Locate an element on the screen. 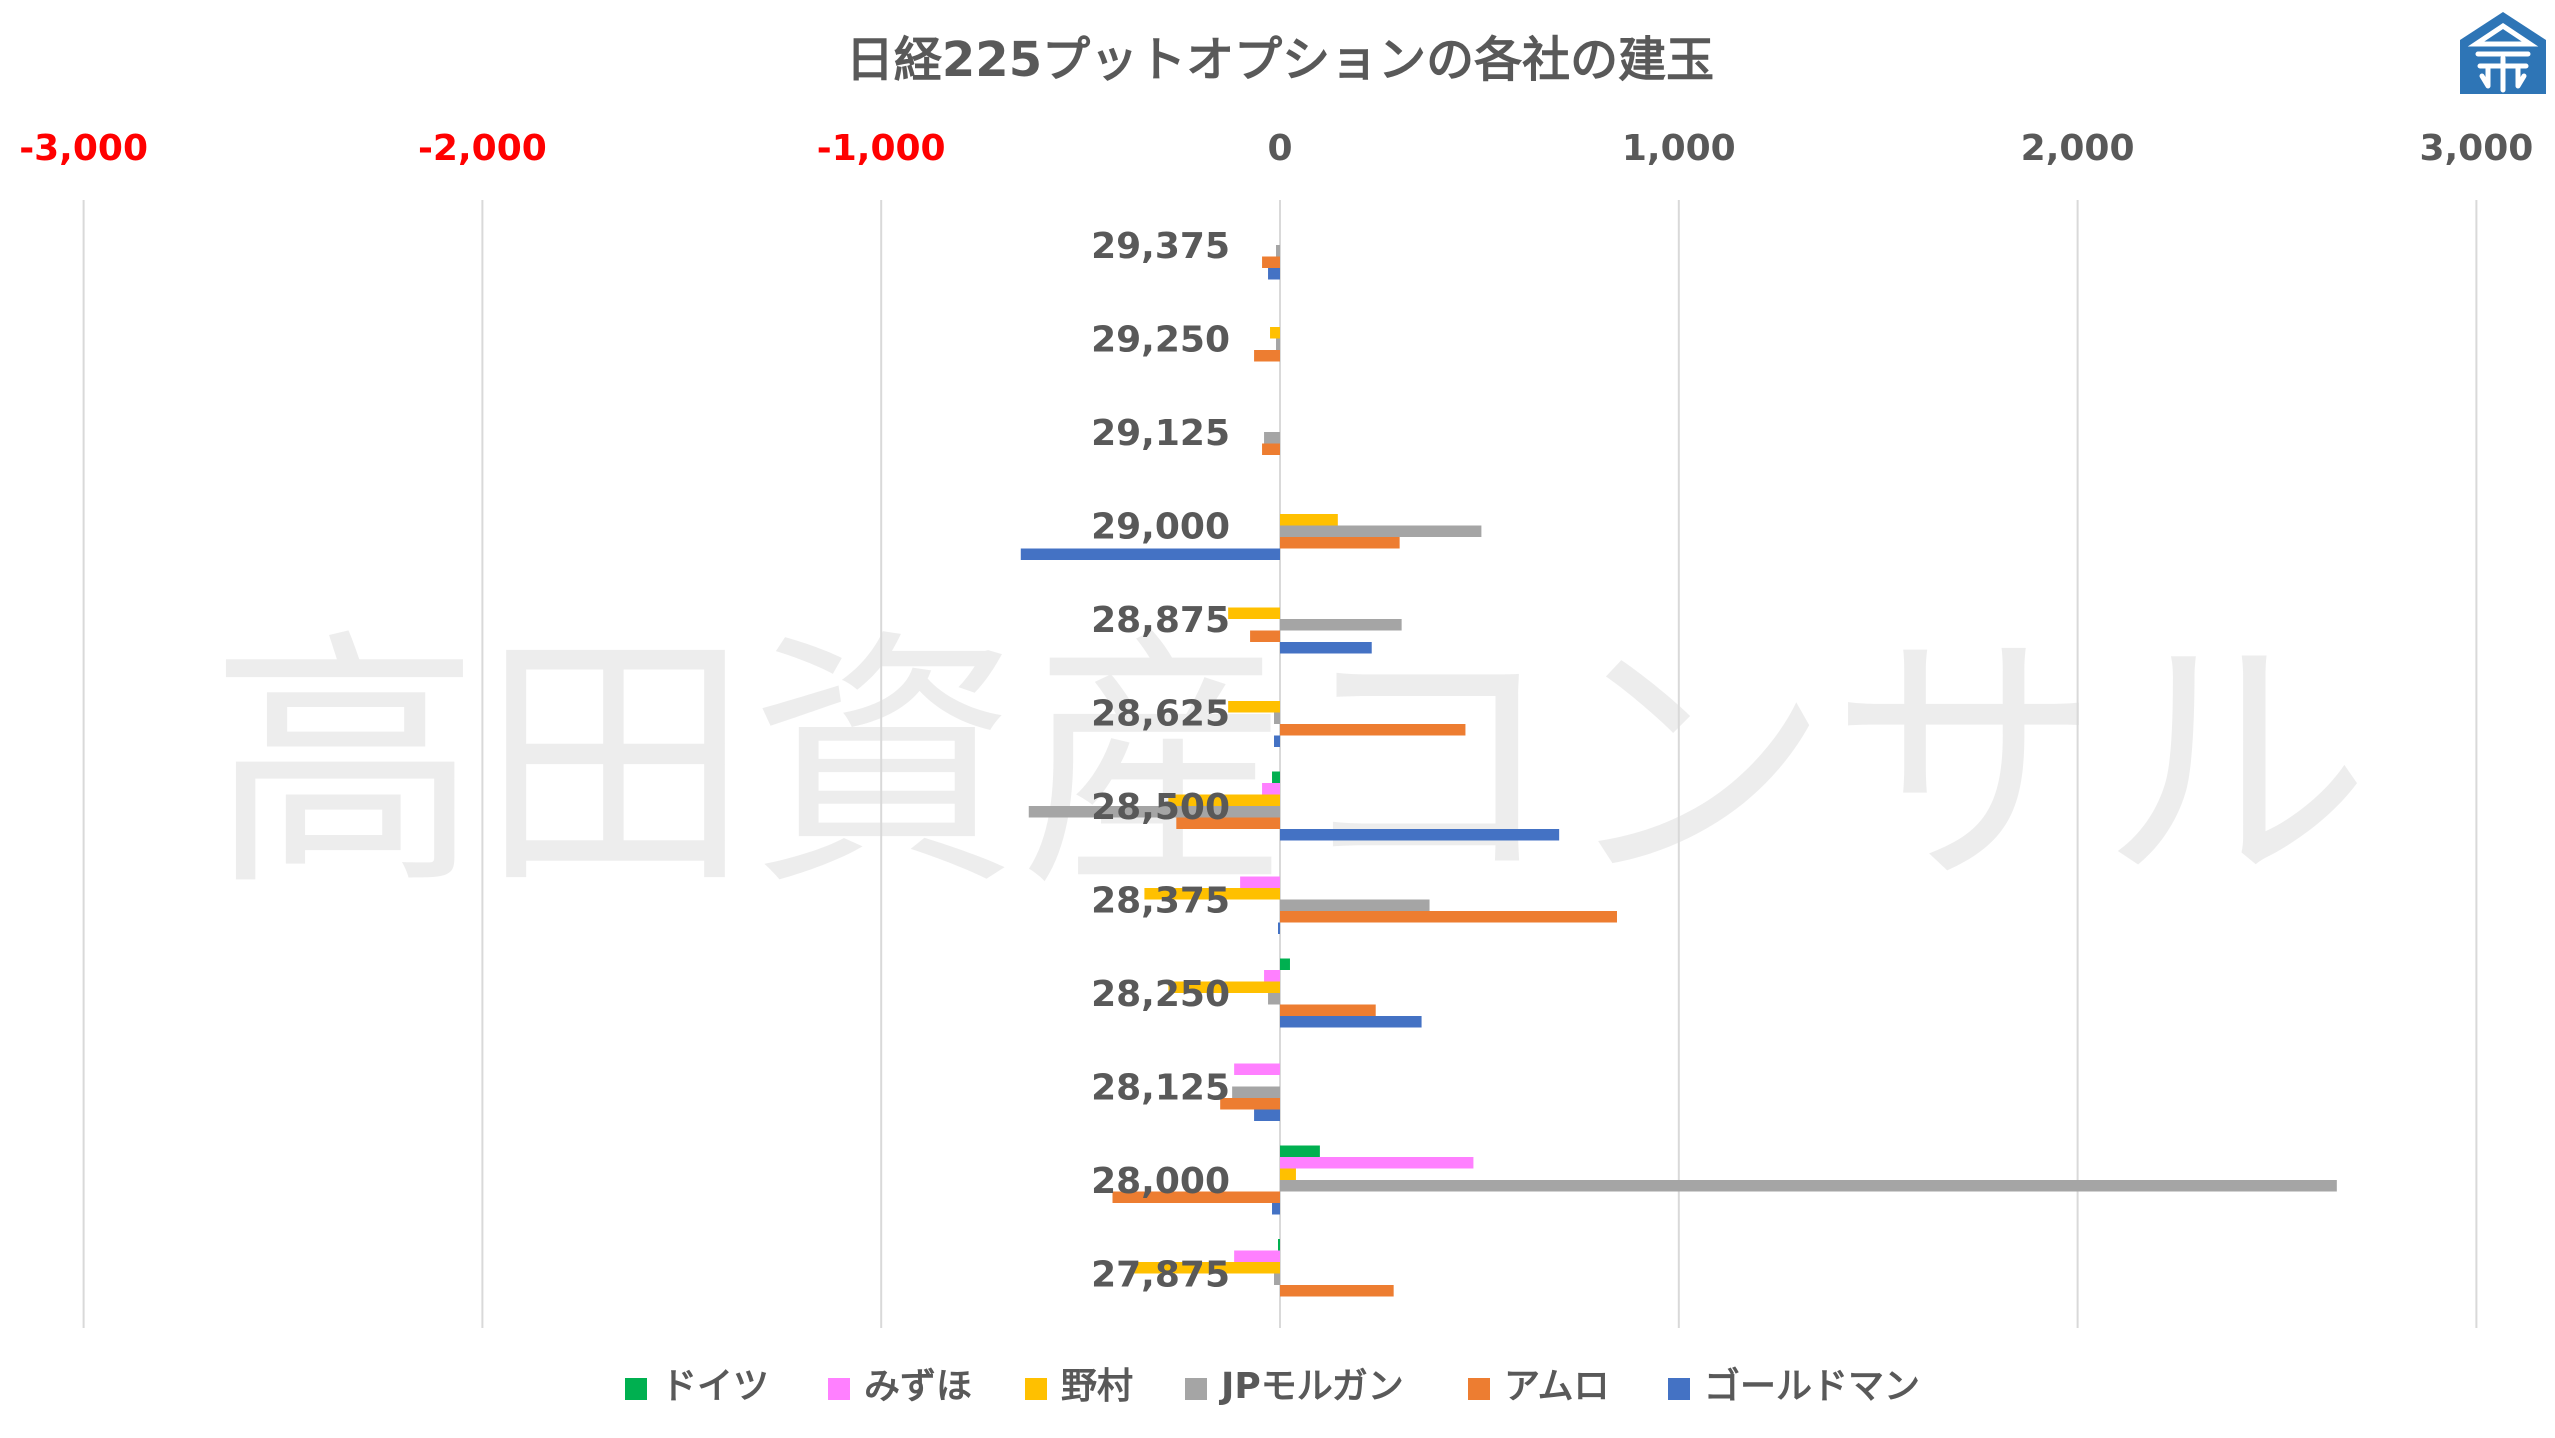  y-tick-label: 28,250 is located at coordinates (1160, 994).